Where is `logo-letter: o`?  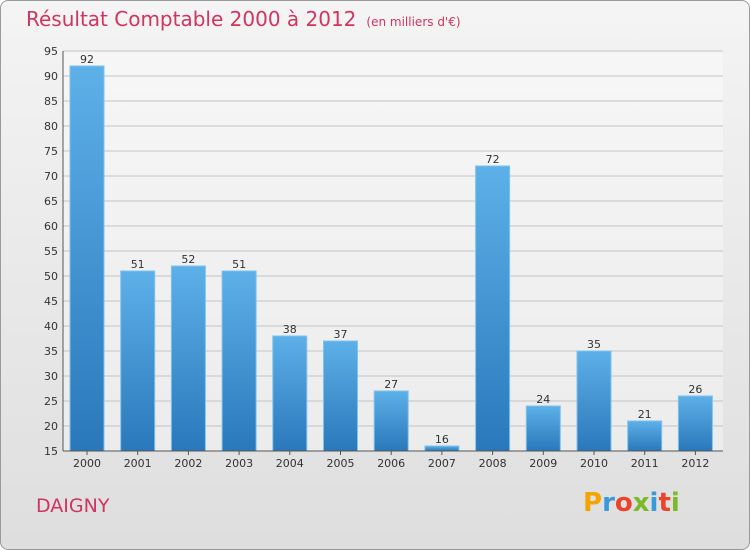
logo-letter: o is located at coordinates (623, 503).